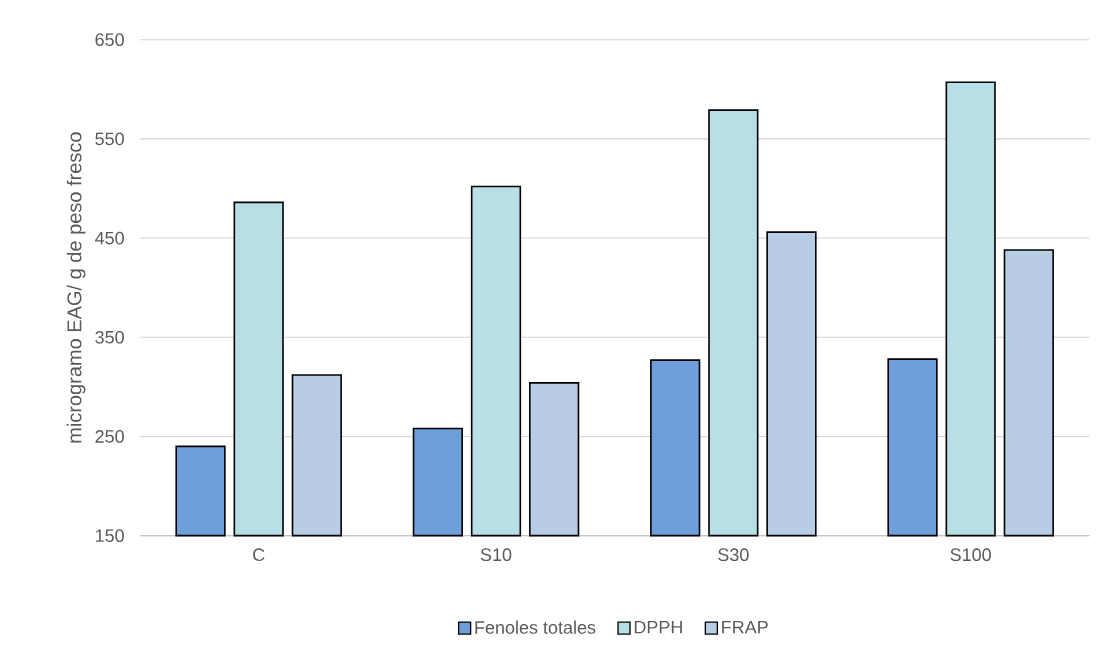  Describe the element at coordinates (109, 436) in the screenshot. I see `y-tick-label: 250` at that location.